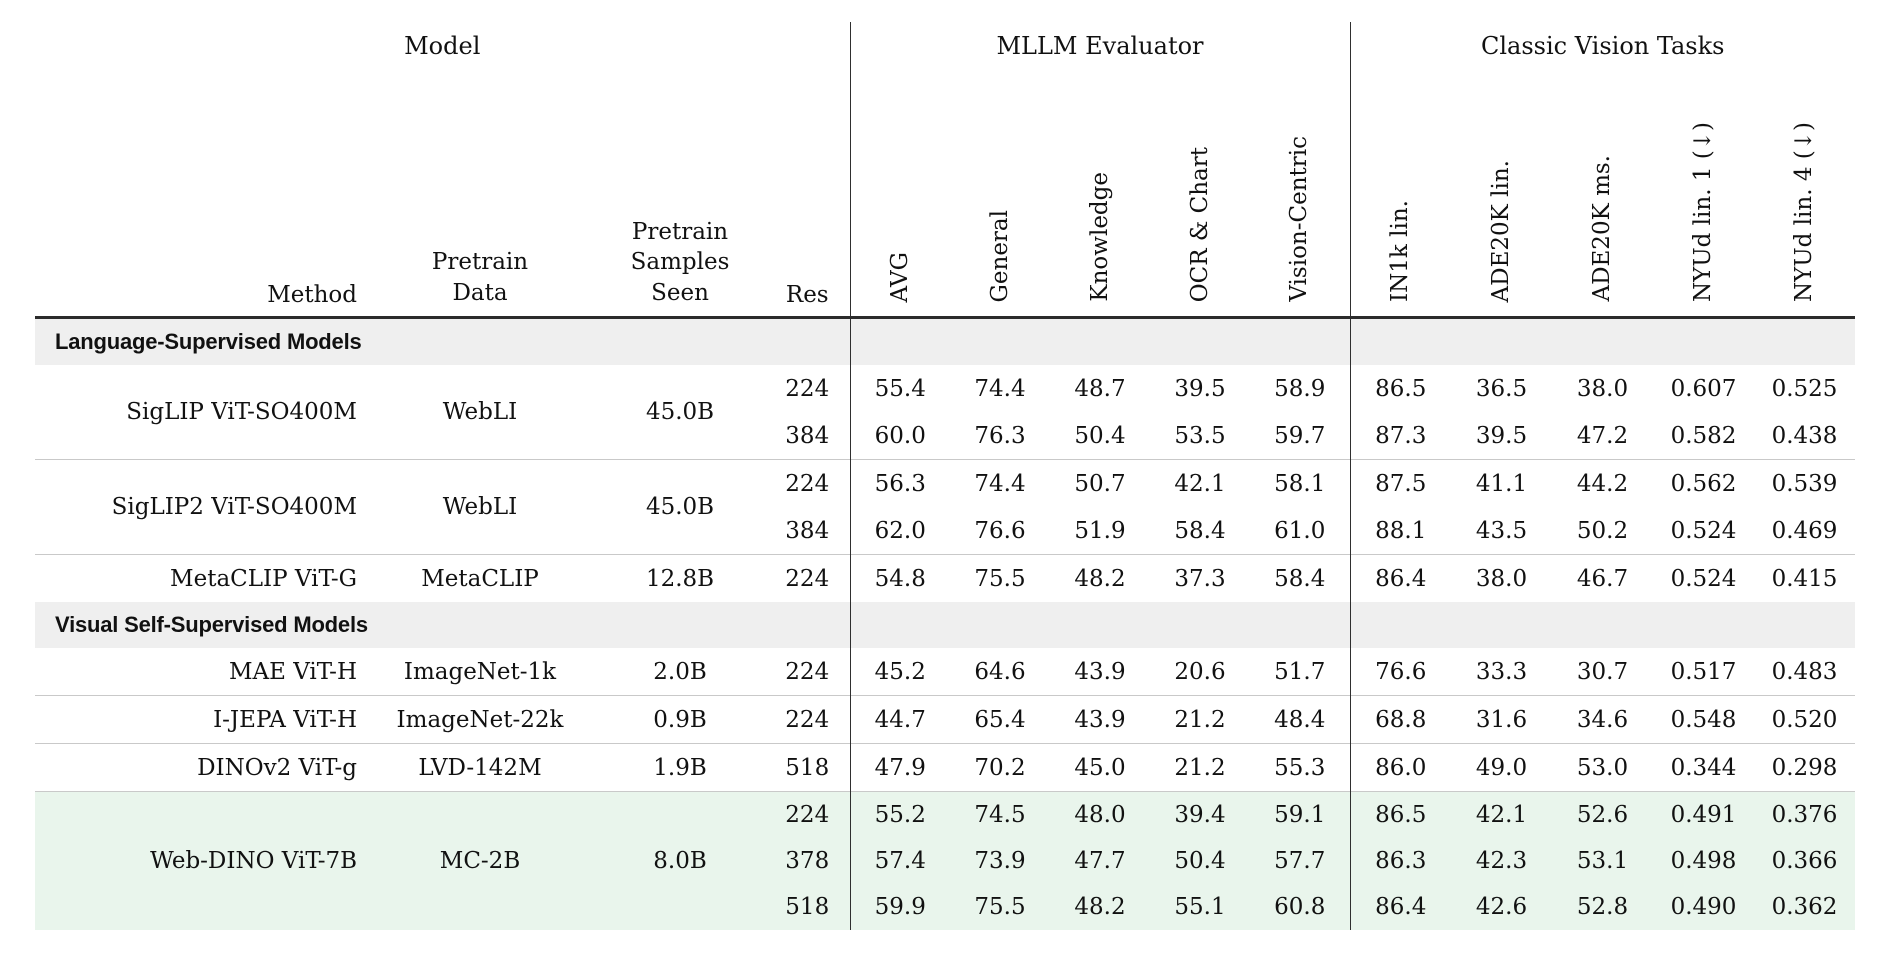 The width and height of the screenshot is (1880, 958). I want to click on metric-cell: 42.1, so click(1501, 814).